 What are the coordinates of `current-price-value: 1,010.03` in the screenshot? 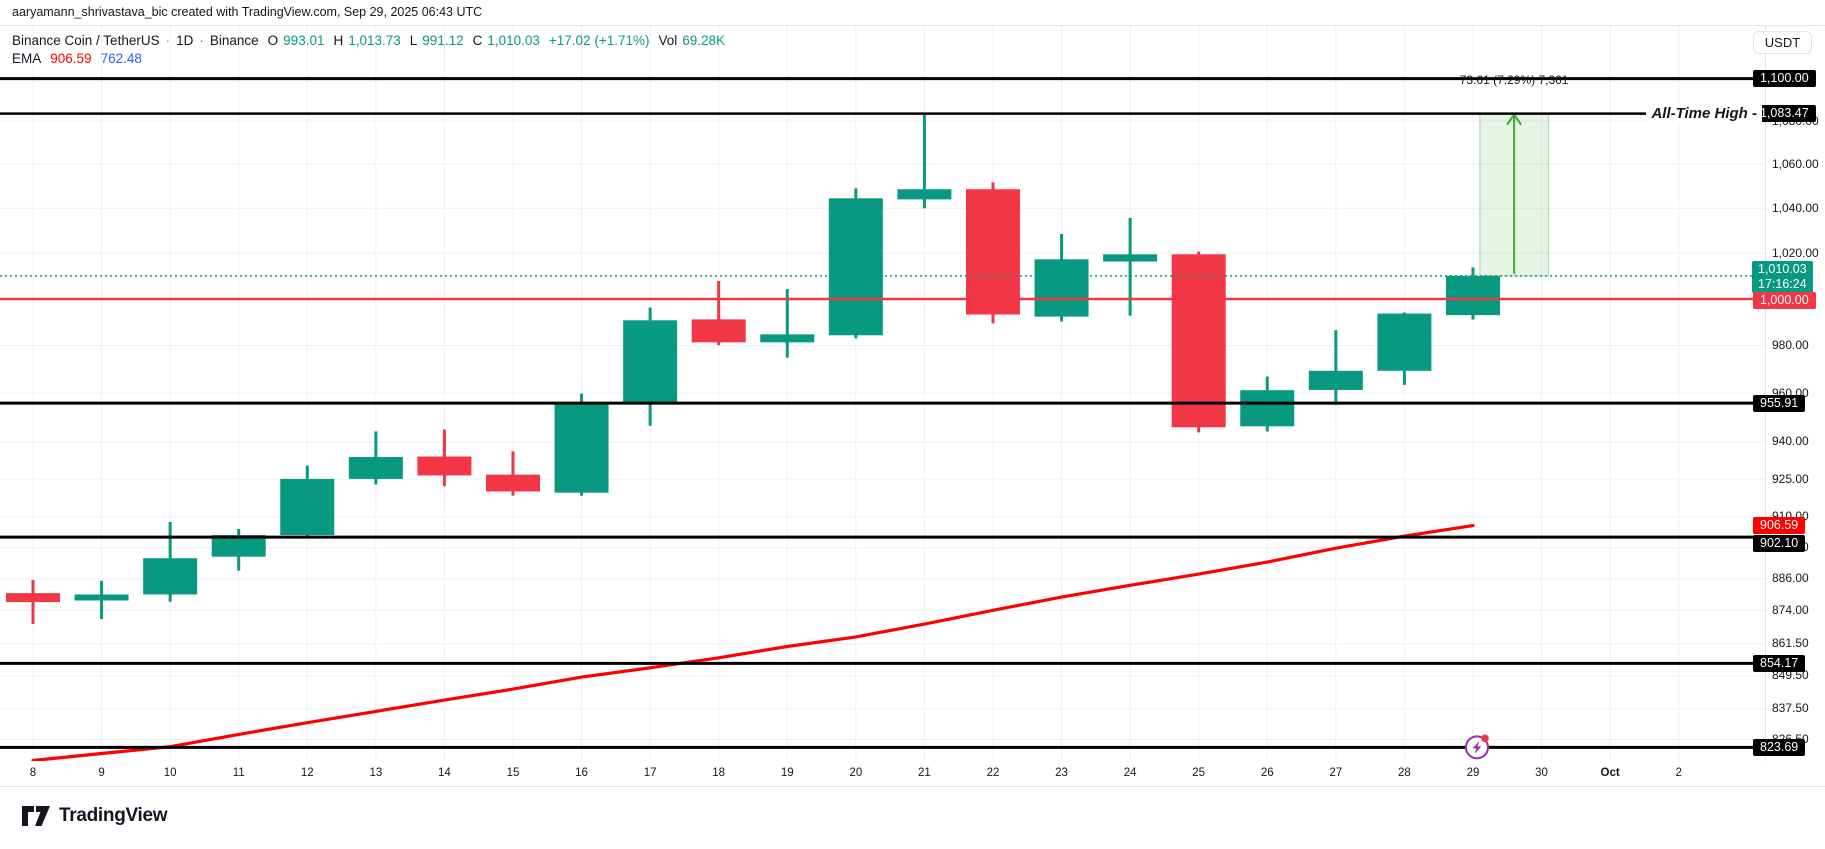 It's located at (1782, 268).